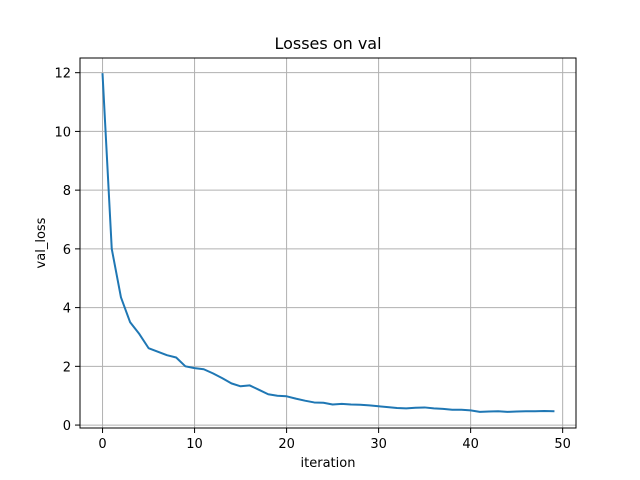 Image resolution: width=640 pixels, height=480 pixels. I want to click on y-tick-label: 2, so click(67, 367).